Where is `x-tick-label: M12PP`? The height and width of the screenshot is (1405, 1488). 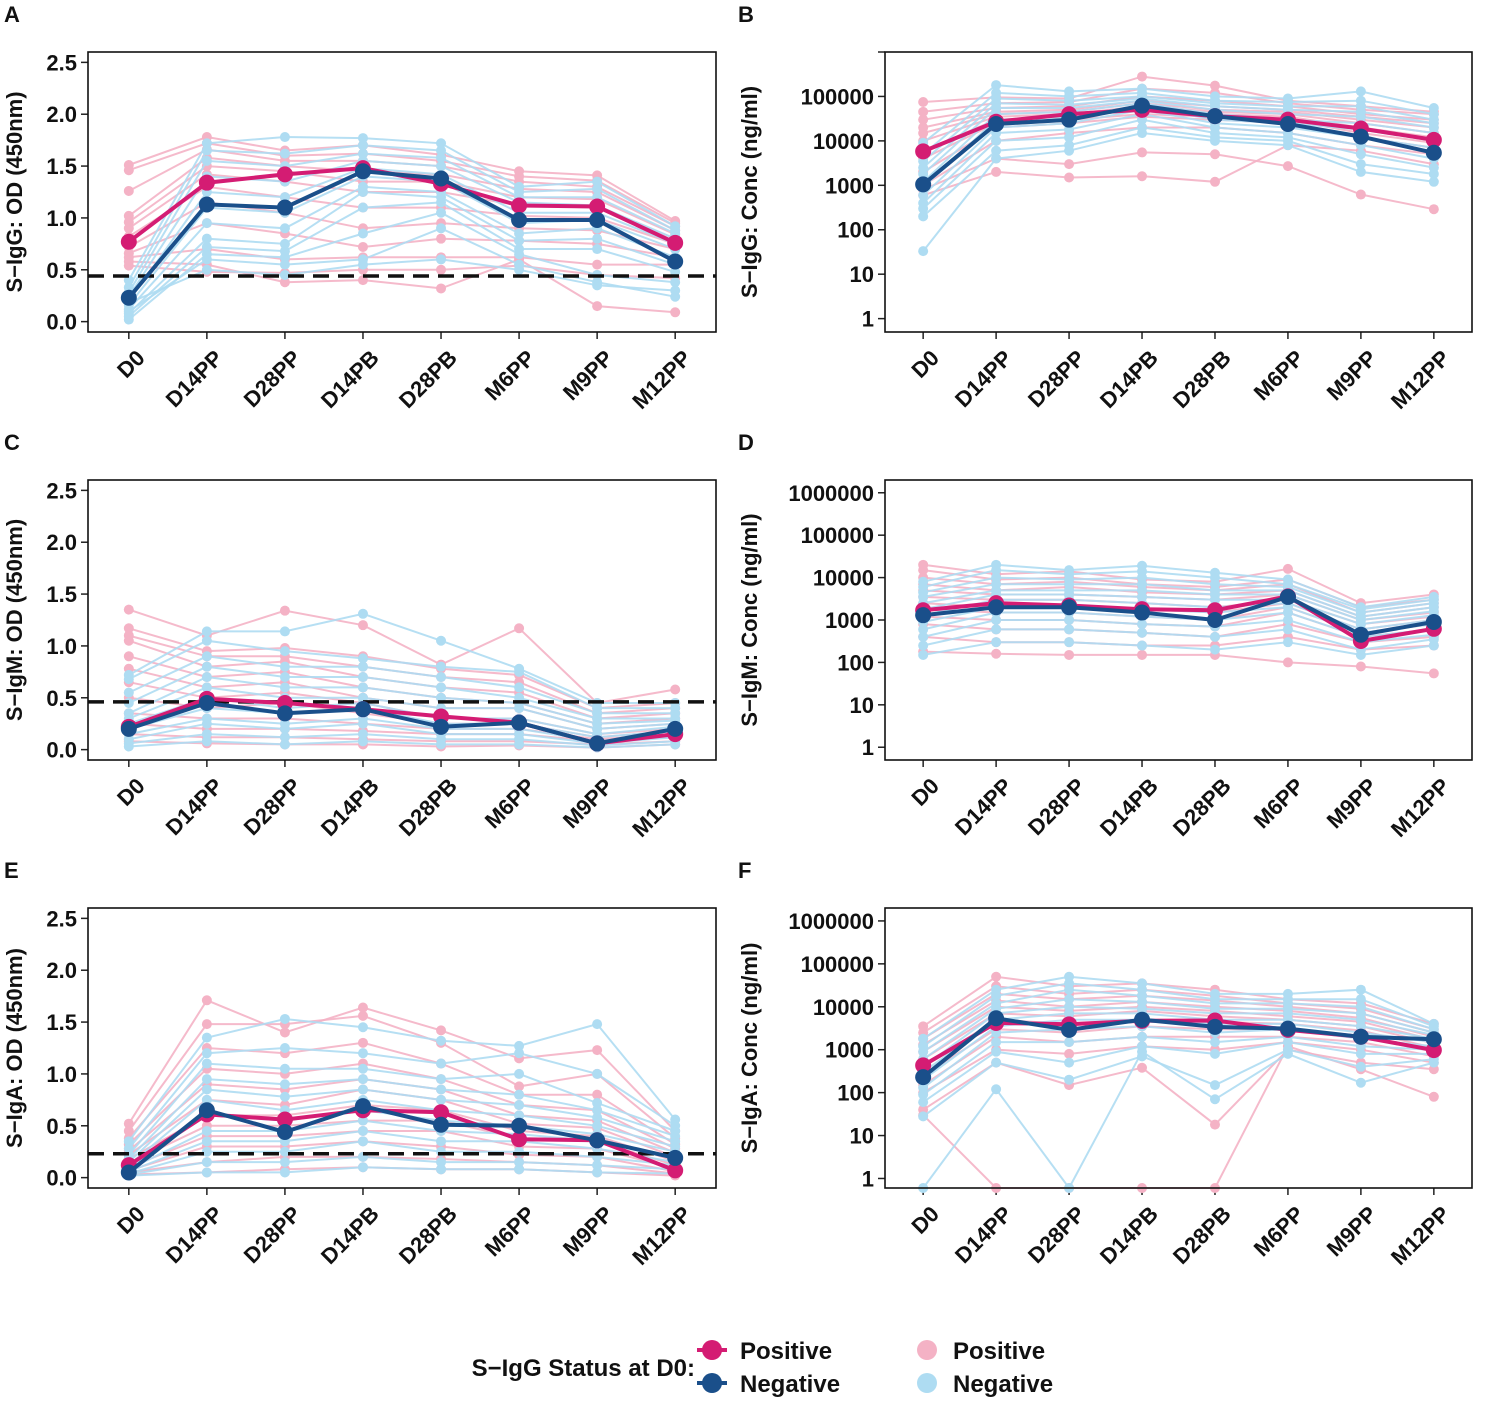
x-tick-label: M12PP is located at coordinates (661, 807).